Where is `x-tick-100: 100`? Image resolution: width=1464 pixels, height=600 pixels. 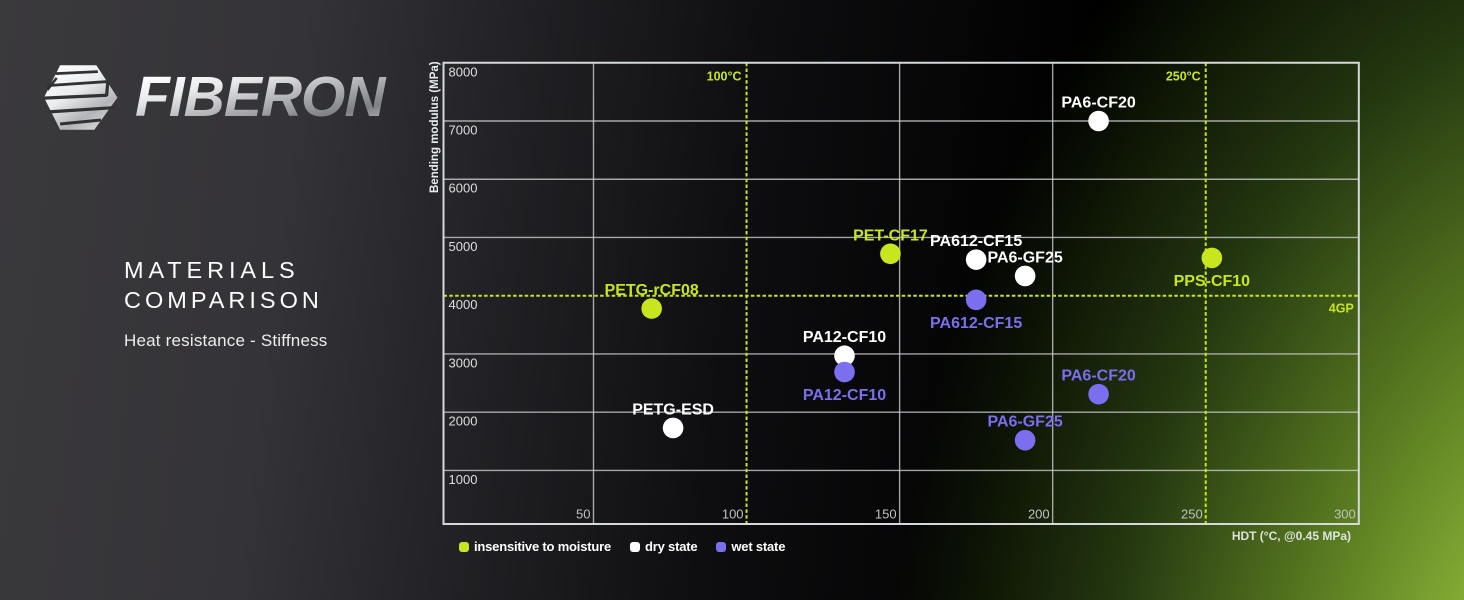
x-tick-100: 100 is located at coordinates (733, 514).